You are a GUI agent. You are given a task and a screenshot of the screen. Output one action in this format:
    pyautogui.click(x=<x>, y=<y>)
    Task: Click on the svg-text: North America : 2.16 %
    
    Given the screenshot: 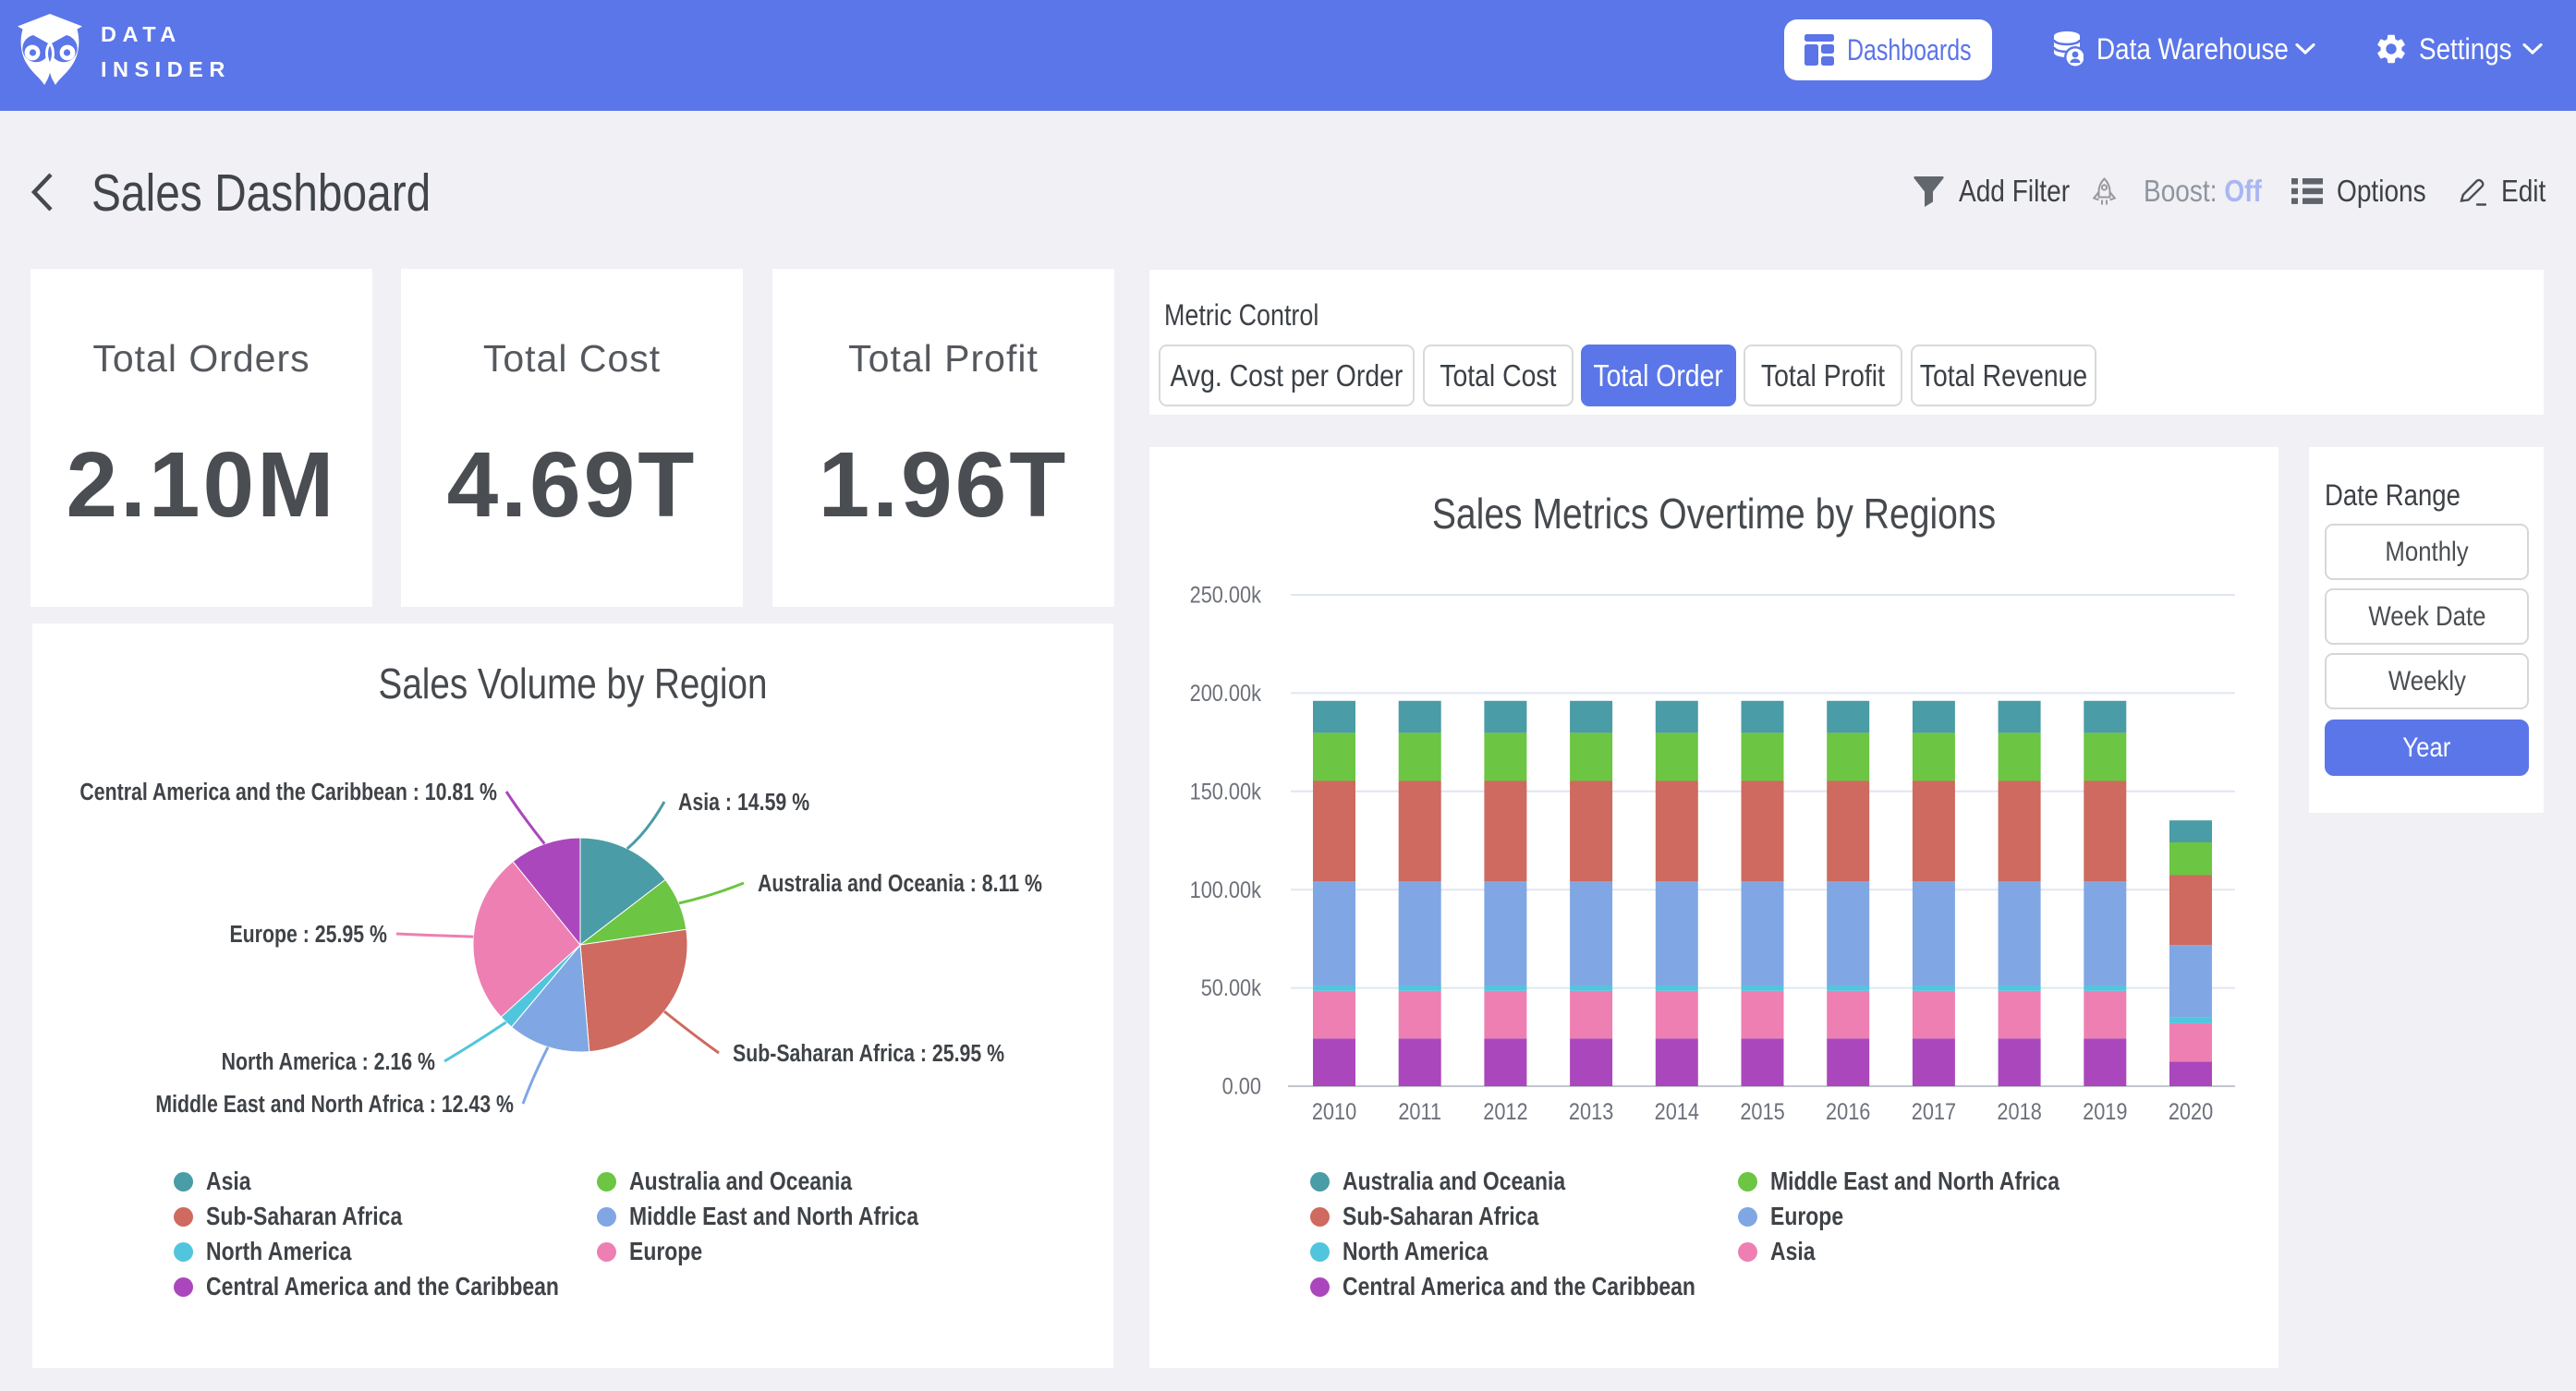 What is the action you would take?
    pyautogui.click(x=328, y=1062)
    